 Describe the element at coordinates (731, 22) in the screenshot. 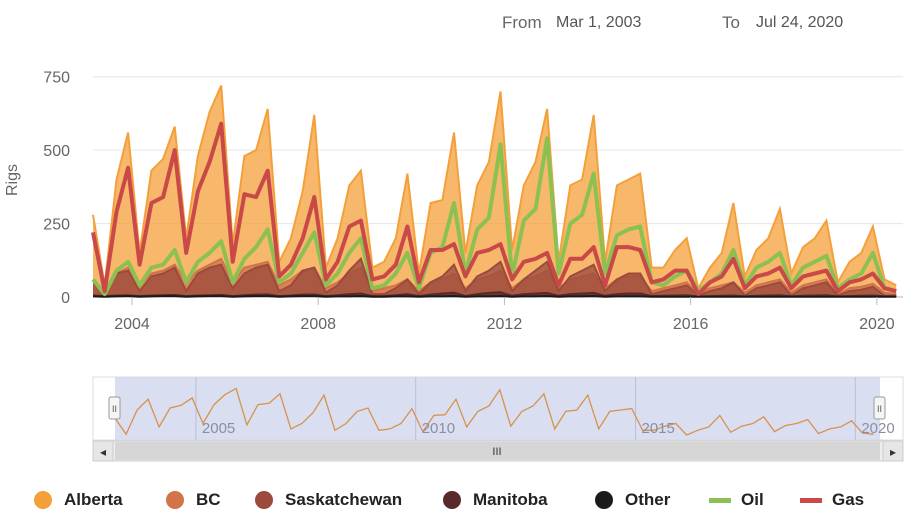

I see `to-label: To` at that location.